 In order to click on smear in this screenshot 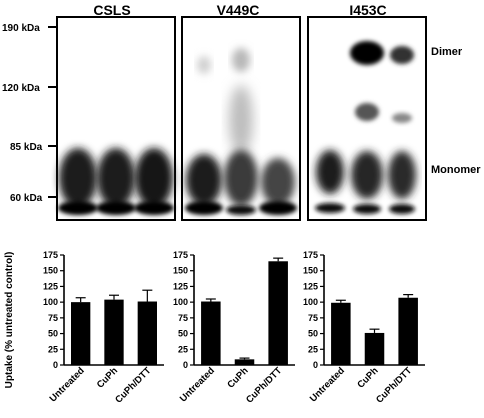, I will do `click(241, 120)`.